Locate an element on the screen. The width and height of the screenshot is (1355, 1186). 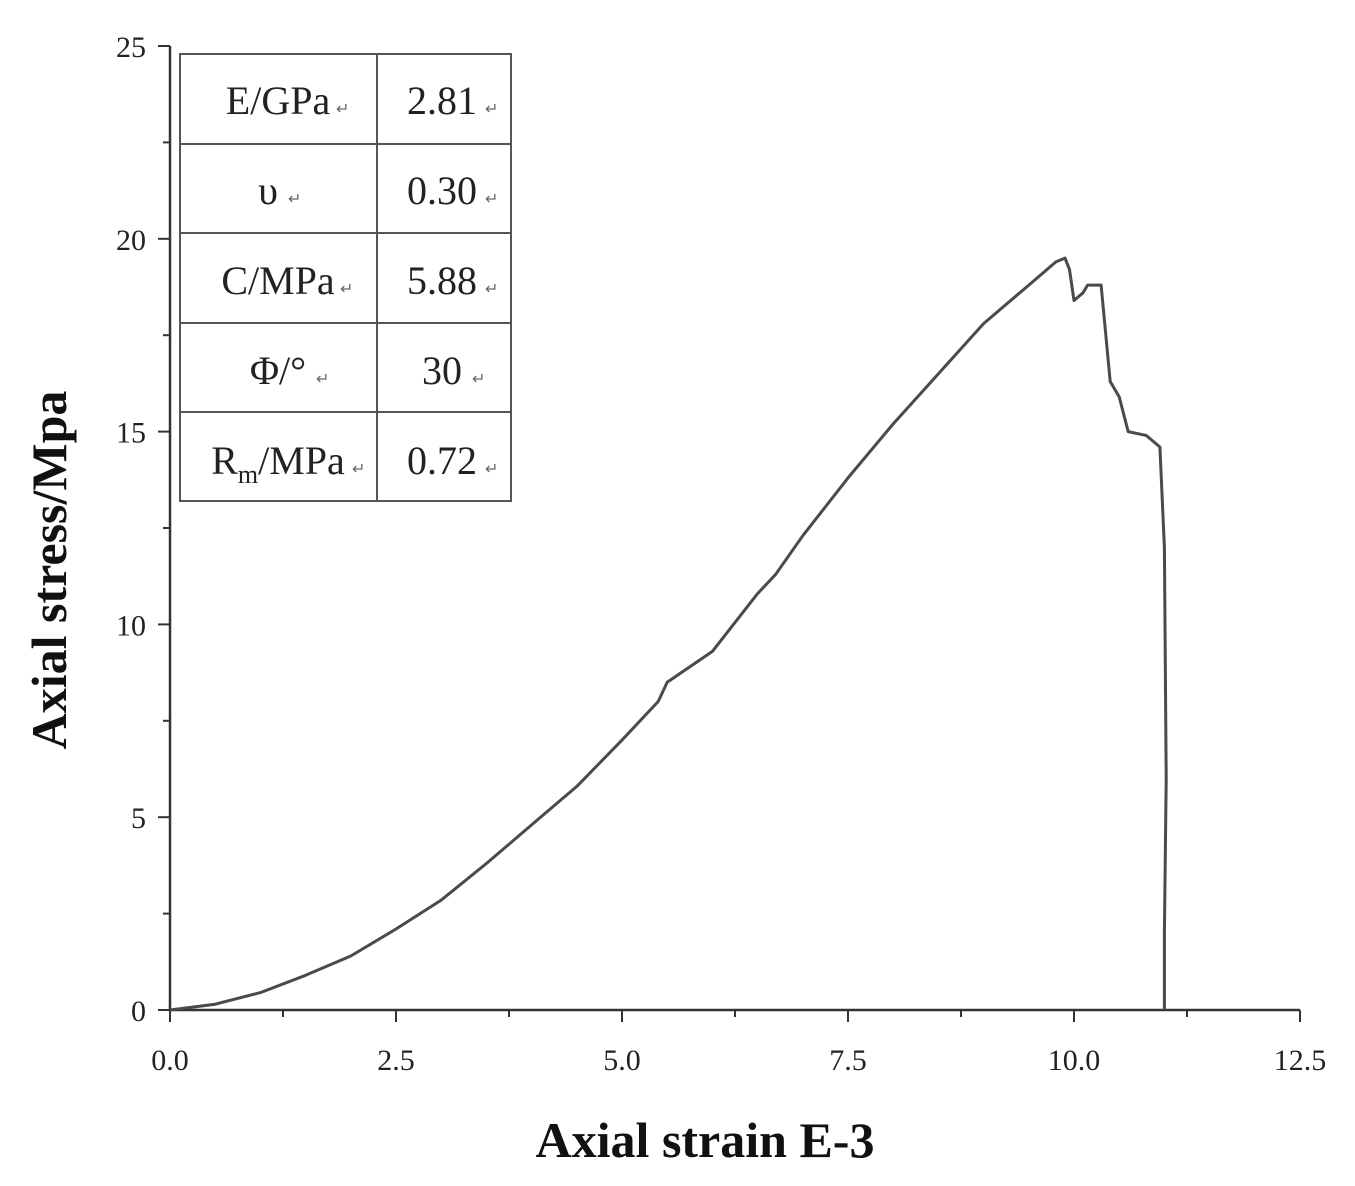
y-tick-label: 20 is located at coordinates (131, 240).